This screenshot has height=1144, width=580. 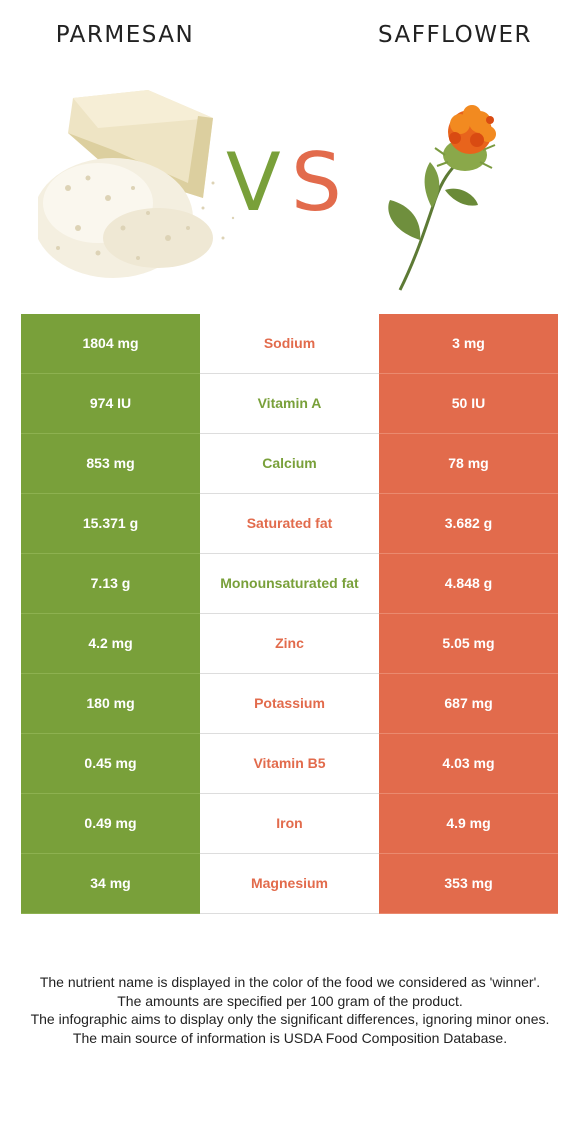 What do you see at coordinates (468, 523) in the screenshot?
I see `right-value-cell: 3.682 g` at bounding box center [468, 523].